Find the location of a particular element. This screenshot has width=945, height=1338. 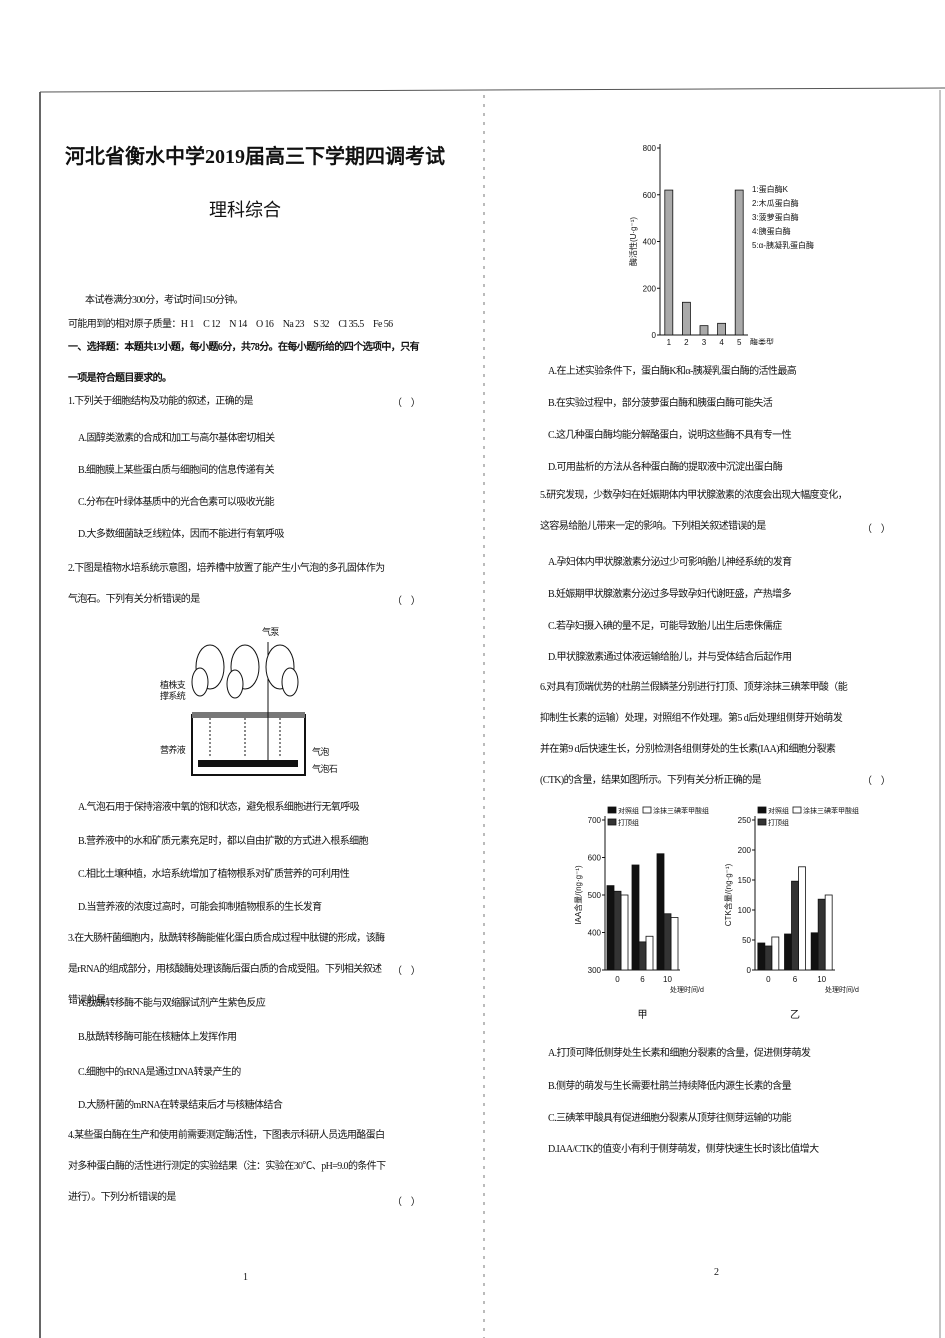

y-tick-label: 250 is located at coordinates (745, 820).